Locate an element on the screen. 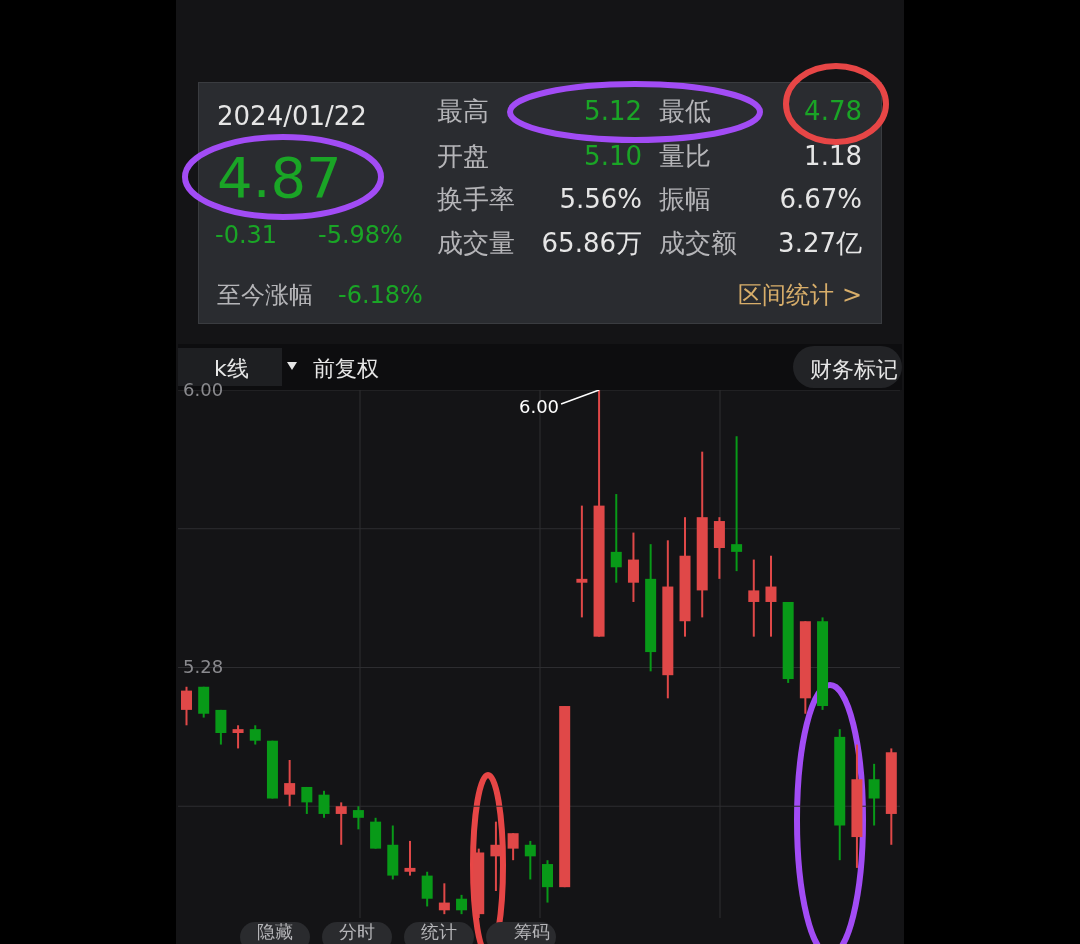 This screenshot has height=944, width=1080. annotation: 6.00 is located at coordinates (539, 406).